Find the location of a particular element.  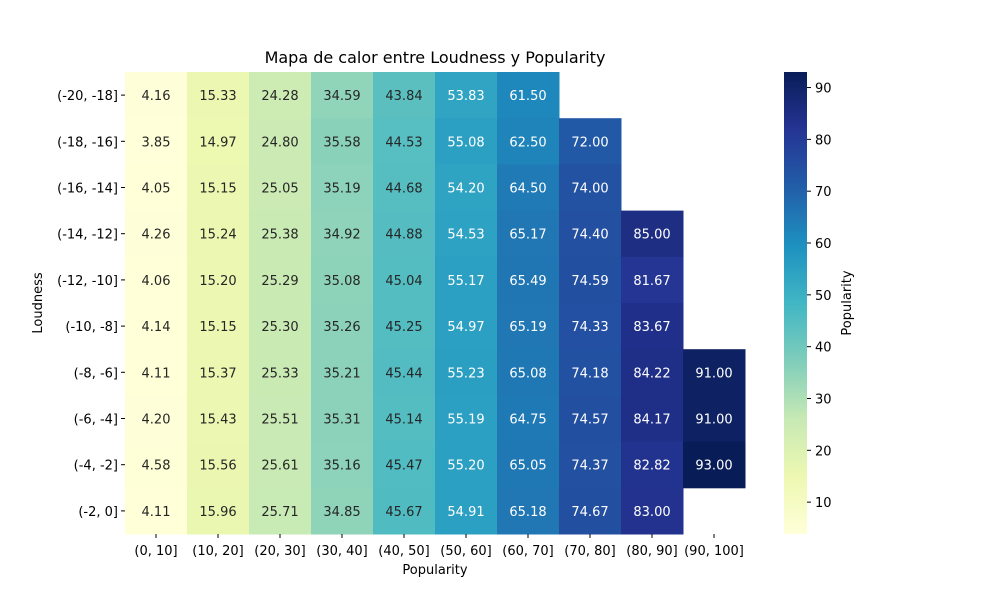

colorbar-tick-label: 40 is located at coordinates (823, 348).